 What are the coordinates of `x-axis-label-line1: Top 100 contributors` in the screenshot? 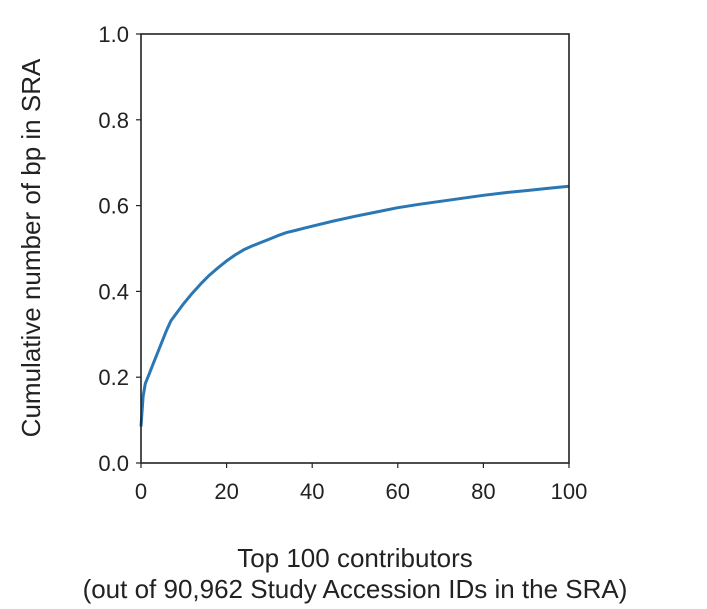 It's located at (355, 558).